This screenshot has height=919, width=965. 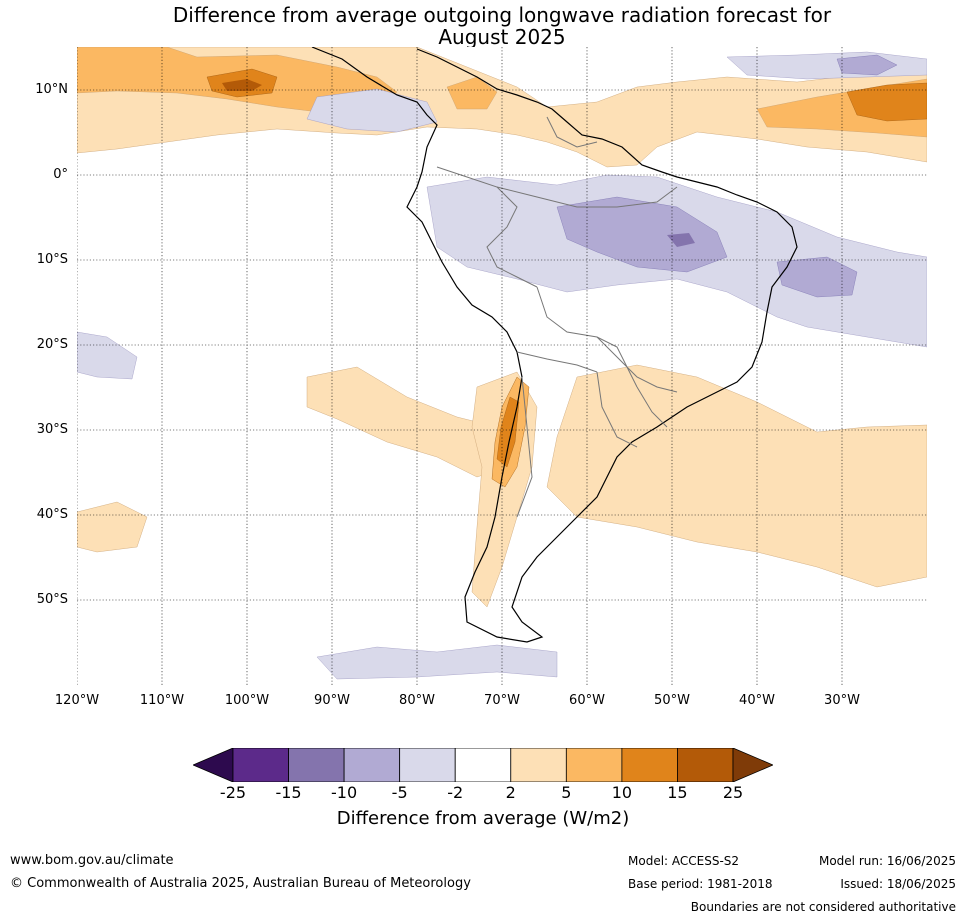 I want to click on lat-label-30s: 30°S, so click(x=52, y=429).